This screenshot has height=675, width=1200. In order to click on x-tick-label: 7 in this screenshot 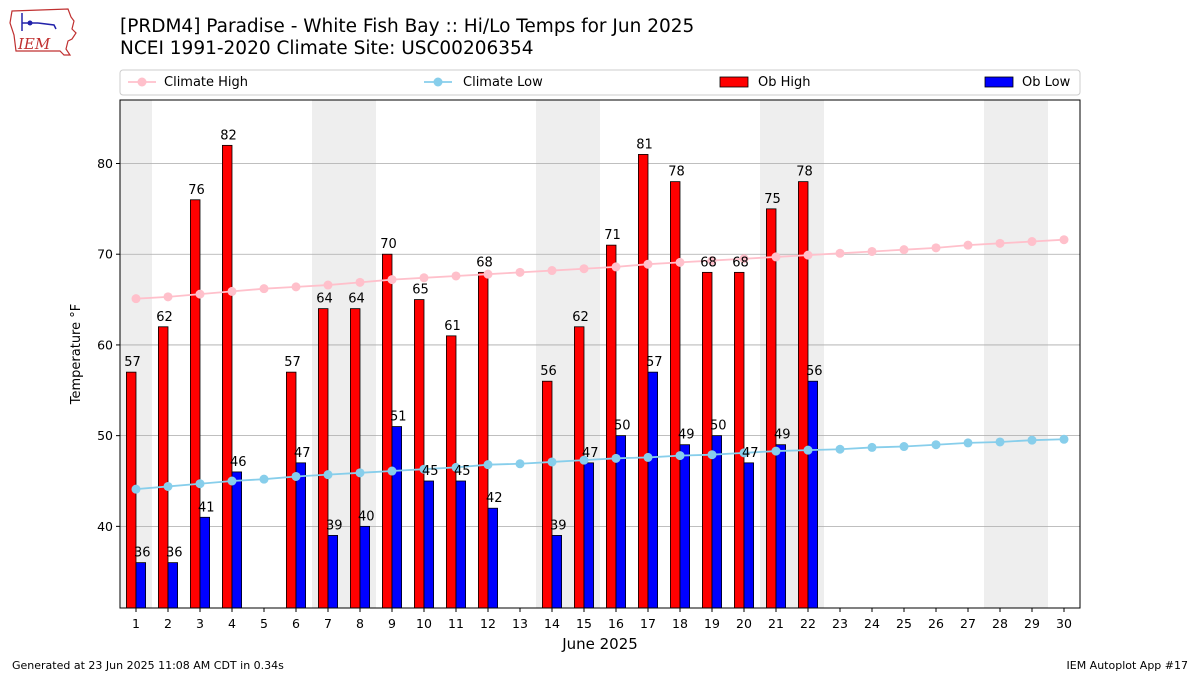, I will do `click(328, 623)`.